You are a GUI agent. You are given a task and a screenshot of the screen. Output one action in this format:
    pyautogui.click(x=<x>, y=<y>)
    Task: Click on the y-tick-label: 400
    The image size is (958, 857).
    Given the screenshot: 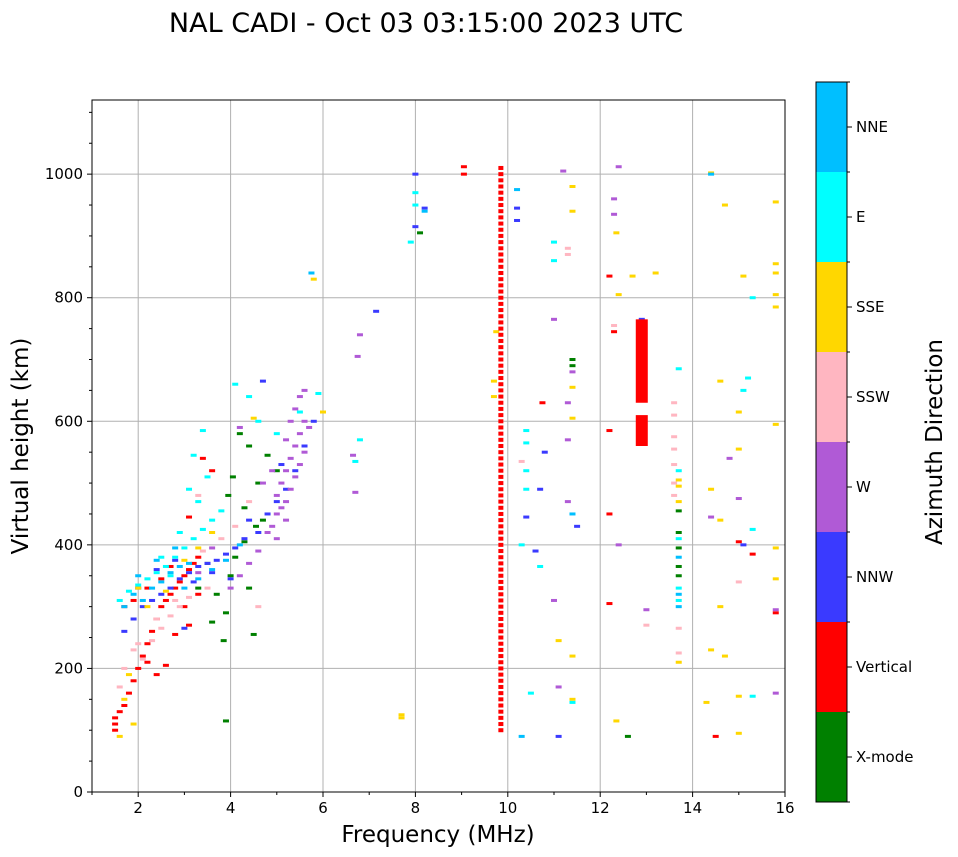 What is the action you would take?
    pyautogui.click(x=68, y=545)
    